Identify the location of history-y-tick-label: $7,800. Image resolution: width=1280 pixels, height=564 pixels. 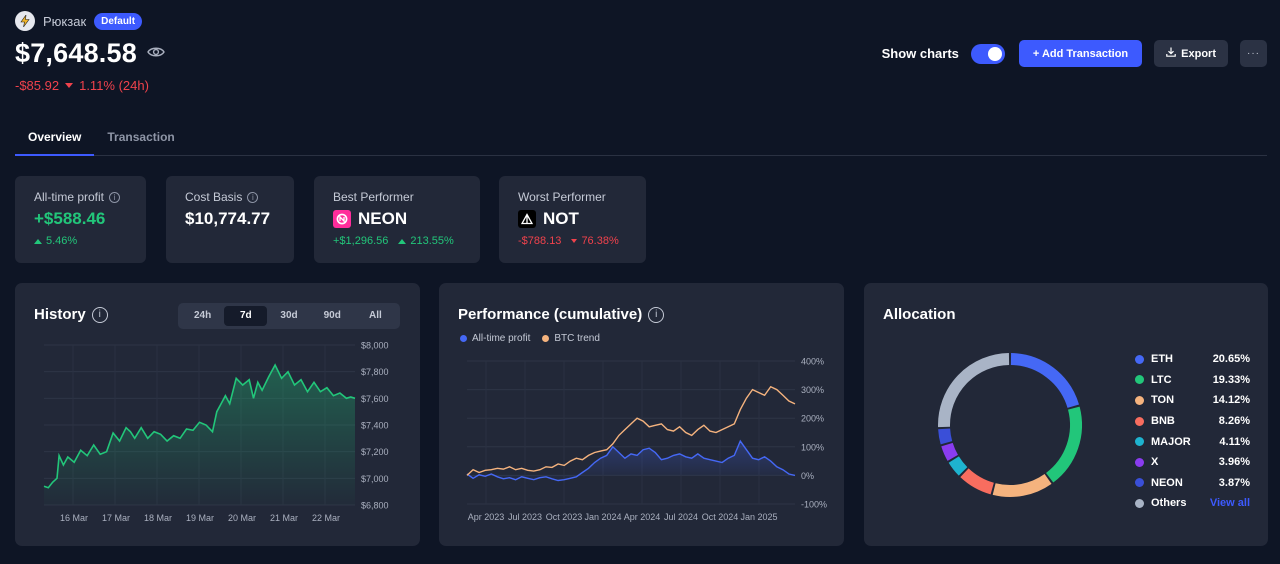
(375, 372).